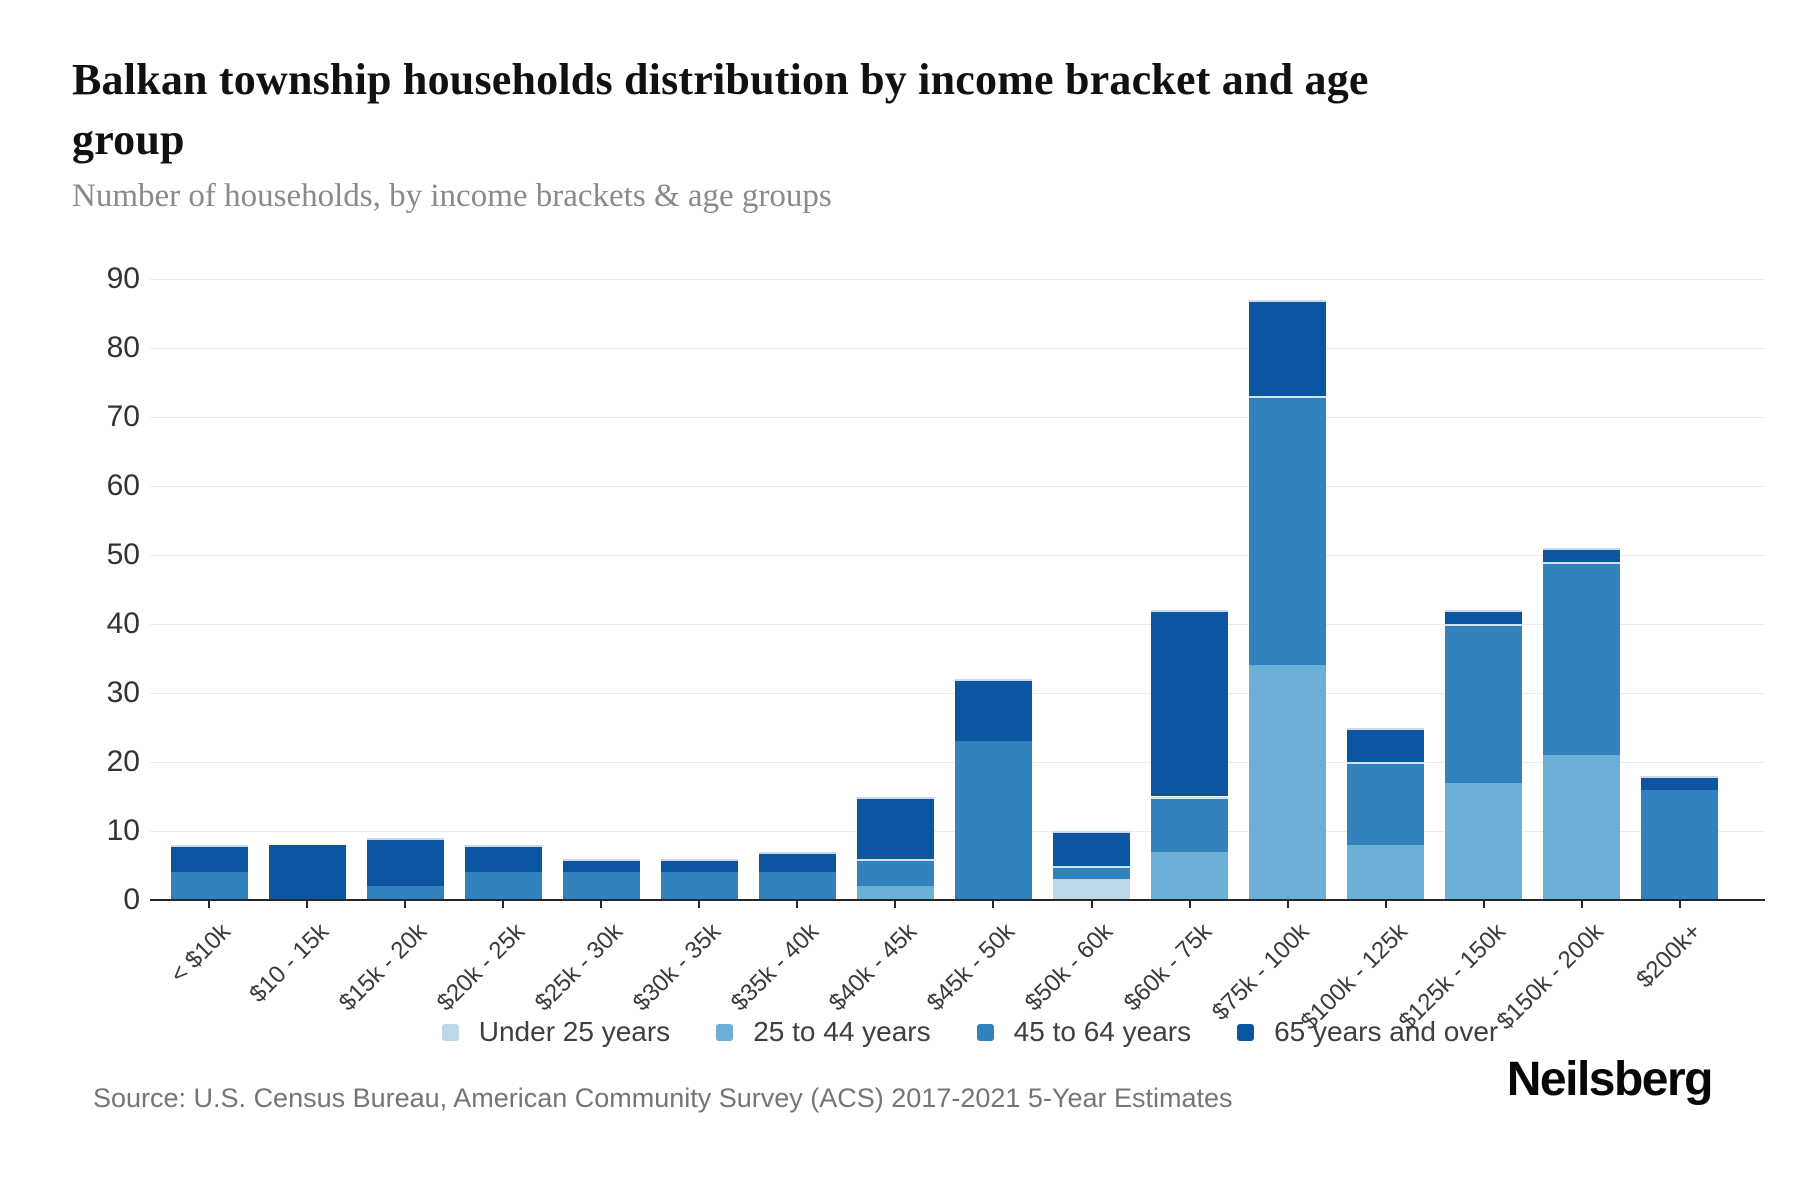  Describe the element at coordinates (677, 967) in the screenshot. I see `x-axis-tick-label: $30k - 35k` at that location.